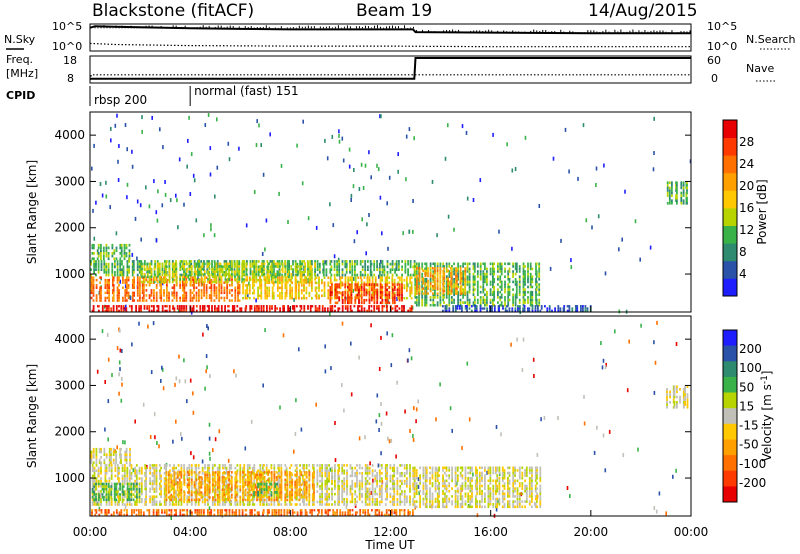 The image size is (800, 554). What do you see at coordinates (714, 78) in the screenshot?
I see `nave-tick-bottom: 0` at bounding box center [714, 78].